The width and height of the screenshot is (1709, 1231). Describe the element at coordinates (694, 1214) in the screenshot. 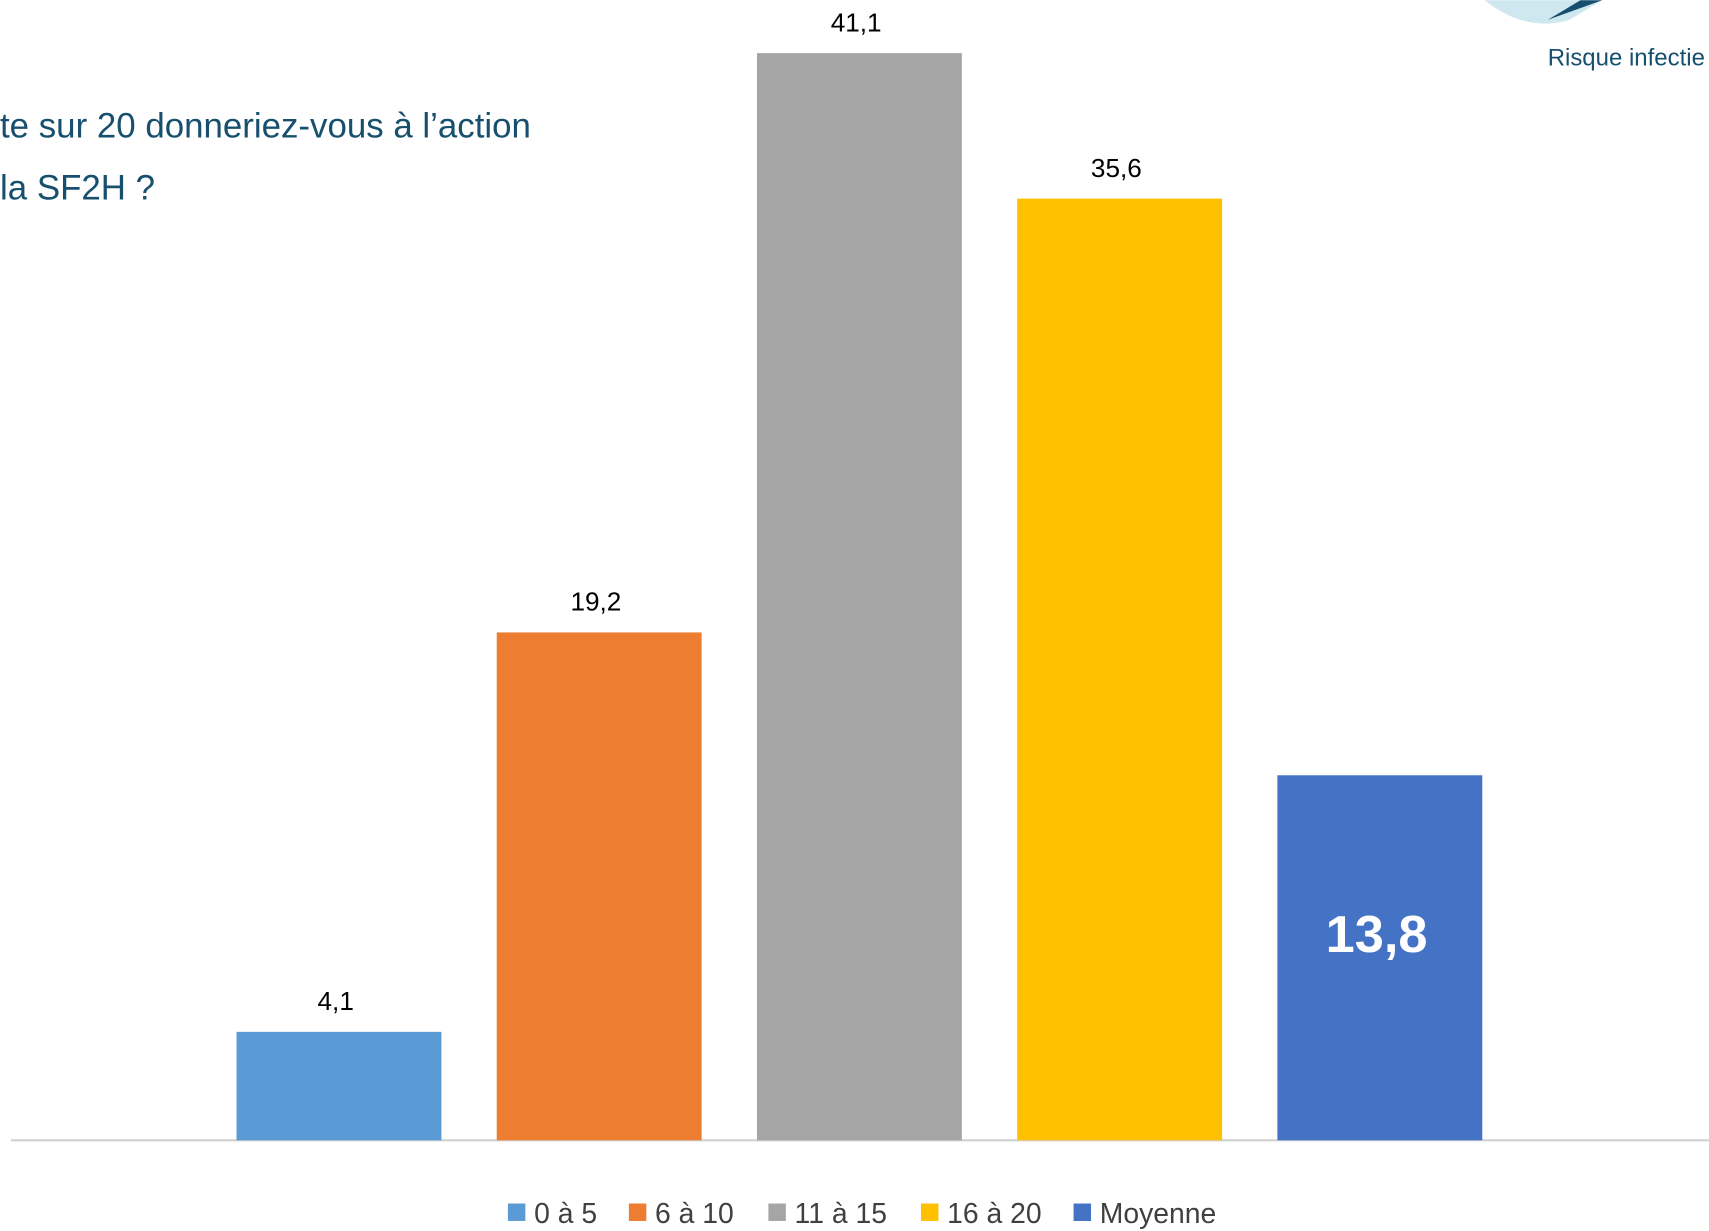

I see `legend-label: 6 à 10` at that location.